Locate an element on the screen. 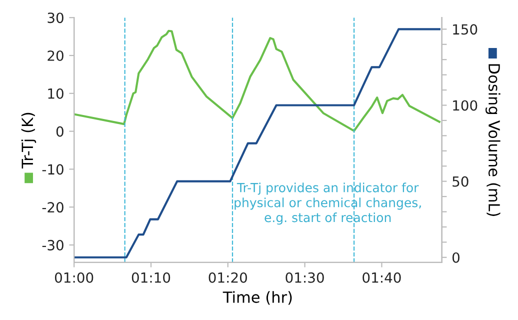 The image size is (518, 320). annotation: Tr-Tj provides an indicator for physical or chemical changes, e.g. start of reaction is located at coordinates (327, 203).